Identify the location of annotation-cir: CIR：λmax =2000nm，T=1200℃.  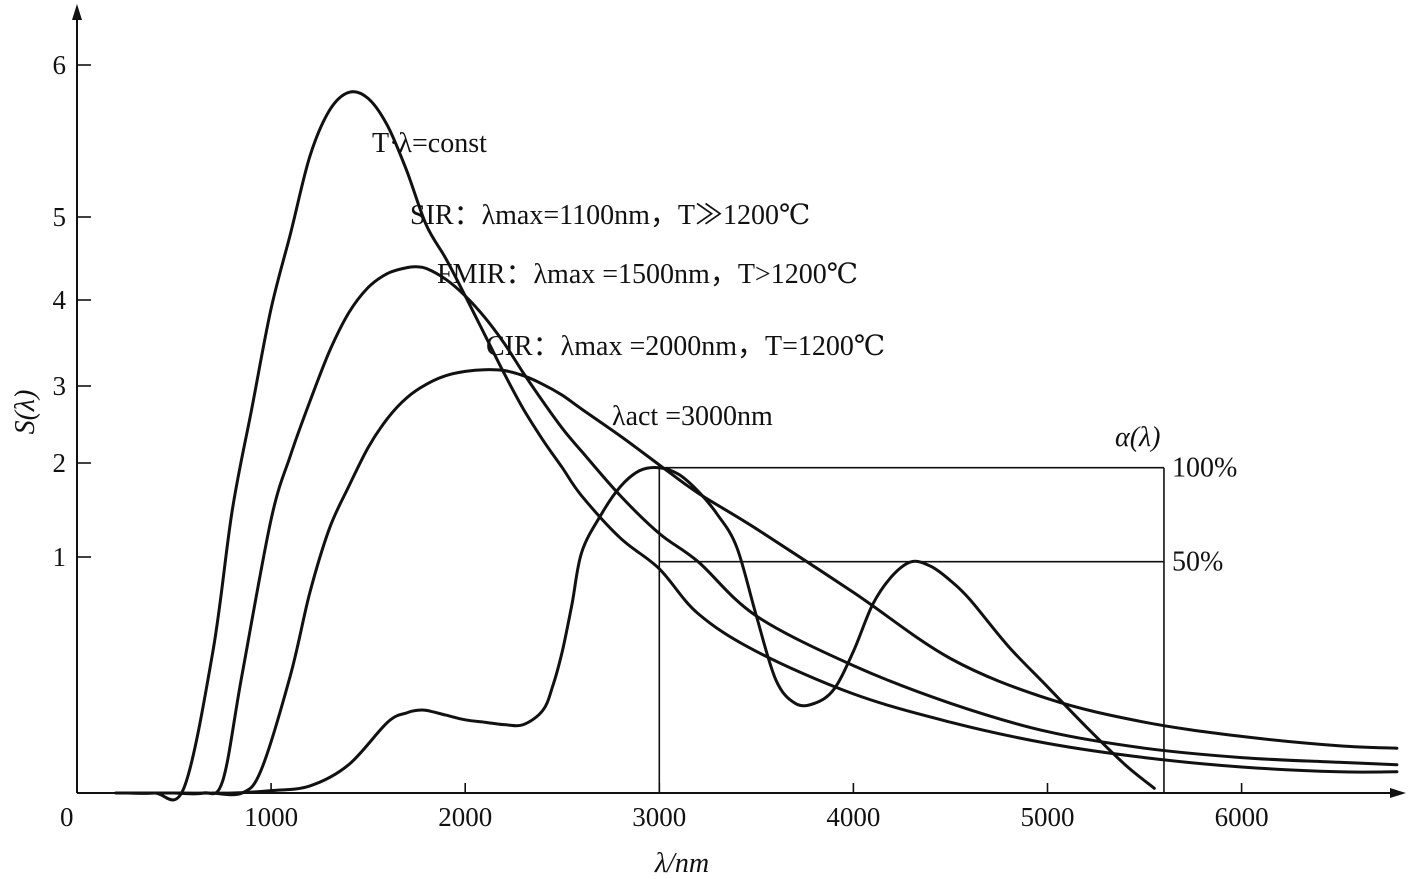
(685, 346).